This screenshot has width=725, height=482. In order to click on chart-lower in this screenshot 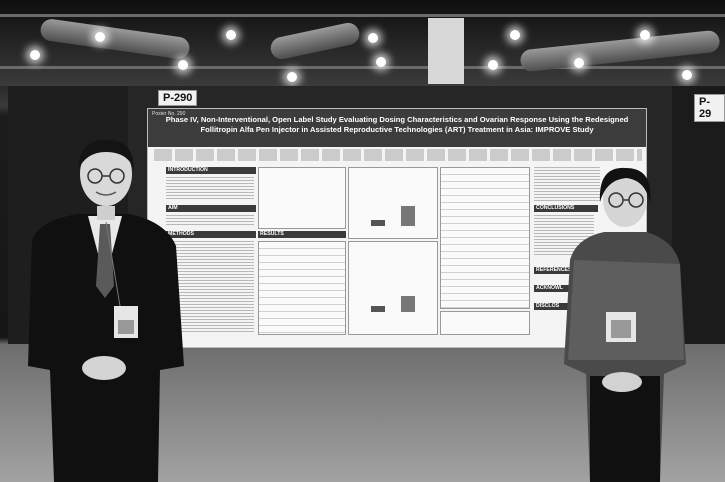, I will do `click(393, 288)`.